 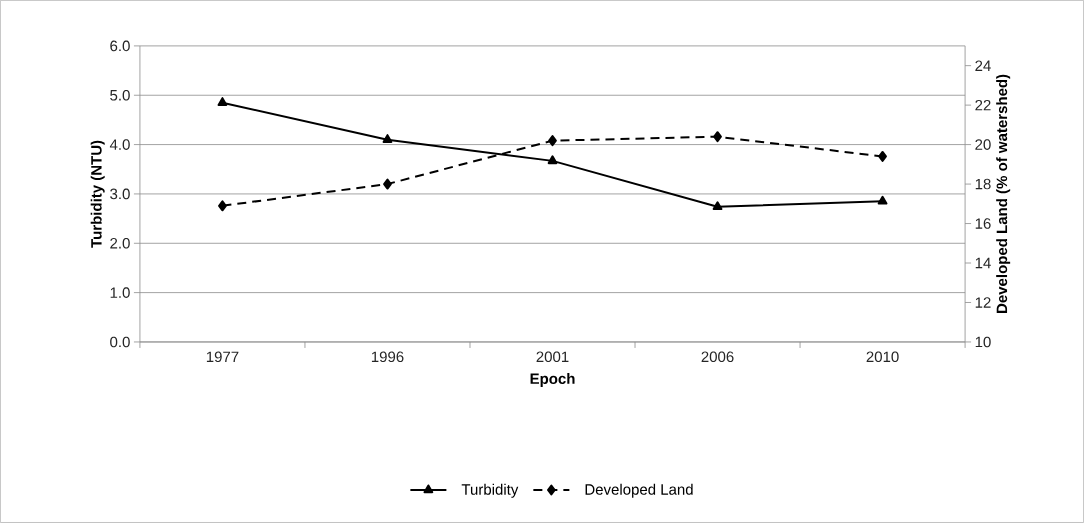 I want to click on x-tick-label: 2006, so click(x=717, y=357).